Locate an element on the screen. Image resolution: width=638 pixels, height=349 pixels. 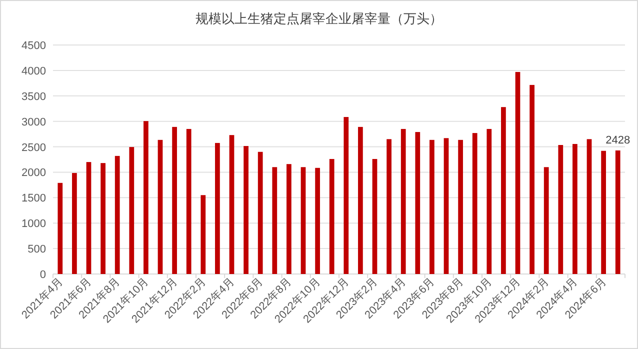
y-tick-label: 2500 is located at coordinates (34, 148).